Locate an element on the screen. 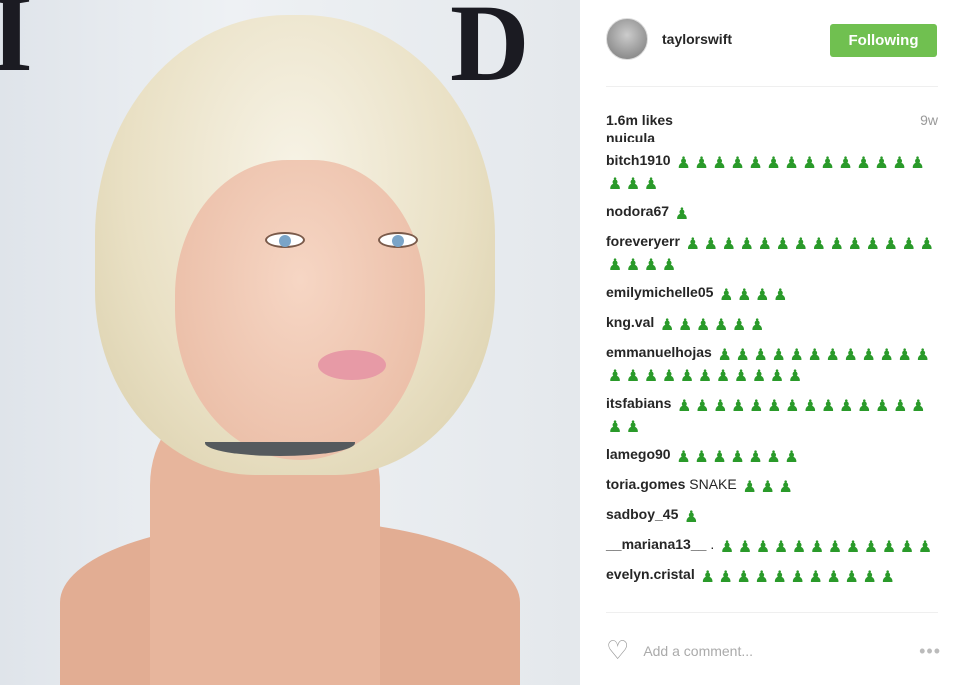 The height and width of the screenshot is (685, 960). comment: emmanuelhojas ♟ ♟ ♟ ♟ ♟ ♟ ♟ ♟ ♟ ♟ ♟ ♟♟ ♟ ♟ ♟ ♟ ♟ ♟ ♟ ♟ ♟ ♟ is located at coordinates (773, 364).